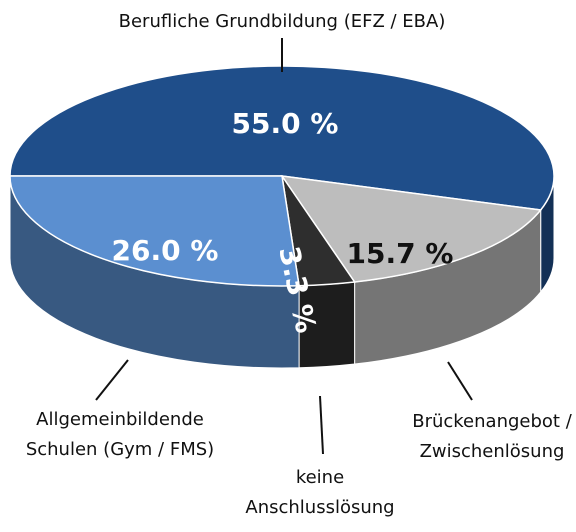 Image resolution: width=576 pixels, height=532 pixels. I want to click on value-label: 15.7 %, so click(400, 253).